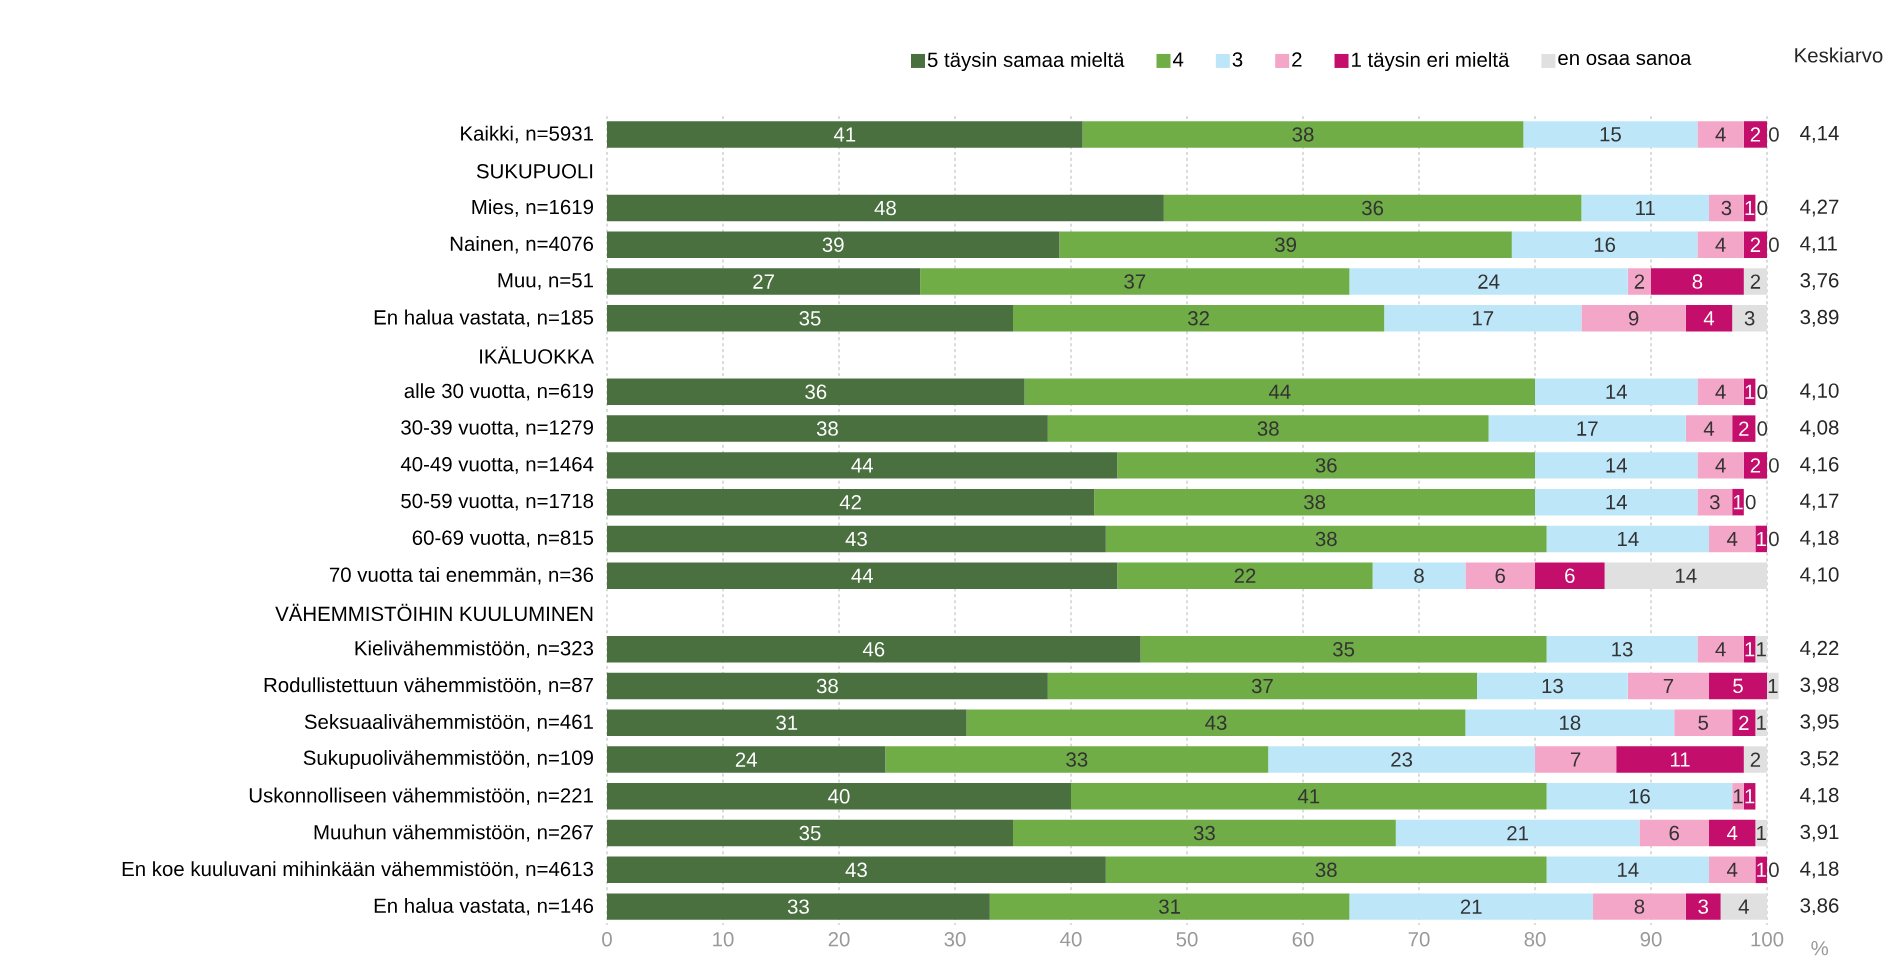  Describe the element at coordinates (1819, 502) in the screenshot. I see `text: 4,17` at that location.